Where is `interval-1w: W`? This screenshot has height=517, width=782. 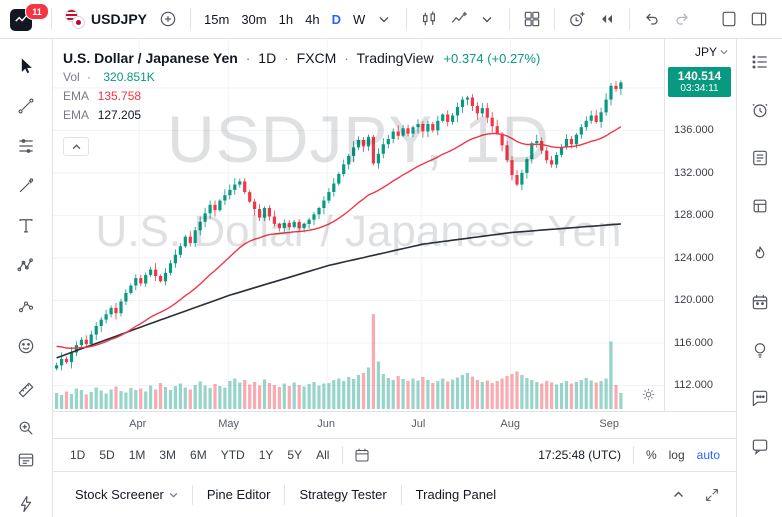 interval-1w: W is located at coordinates (359, 19).